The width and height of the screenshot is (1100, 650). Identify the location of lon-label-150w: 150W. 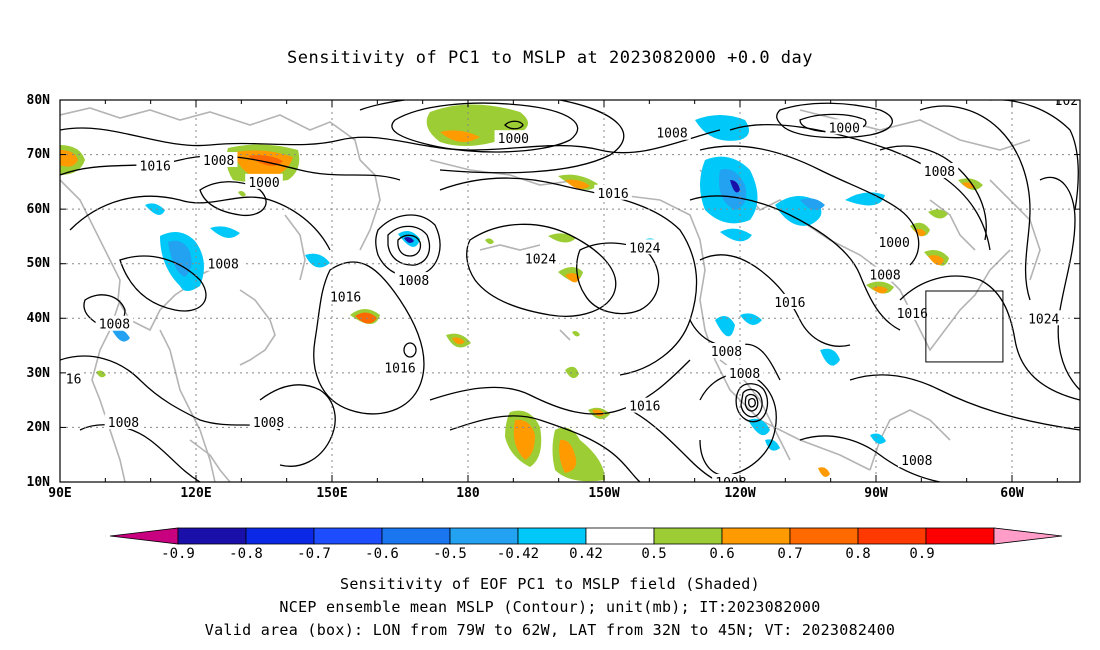
(604, 493).